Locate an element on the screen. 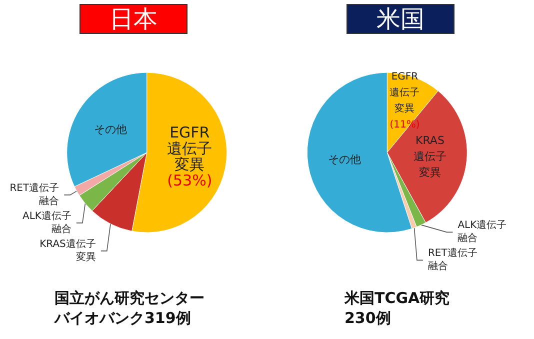  text: 米国TCGA研究230例 is located at coordinates (397, 308).